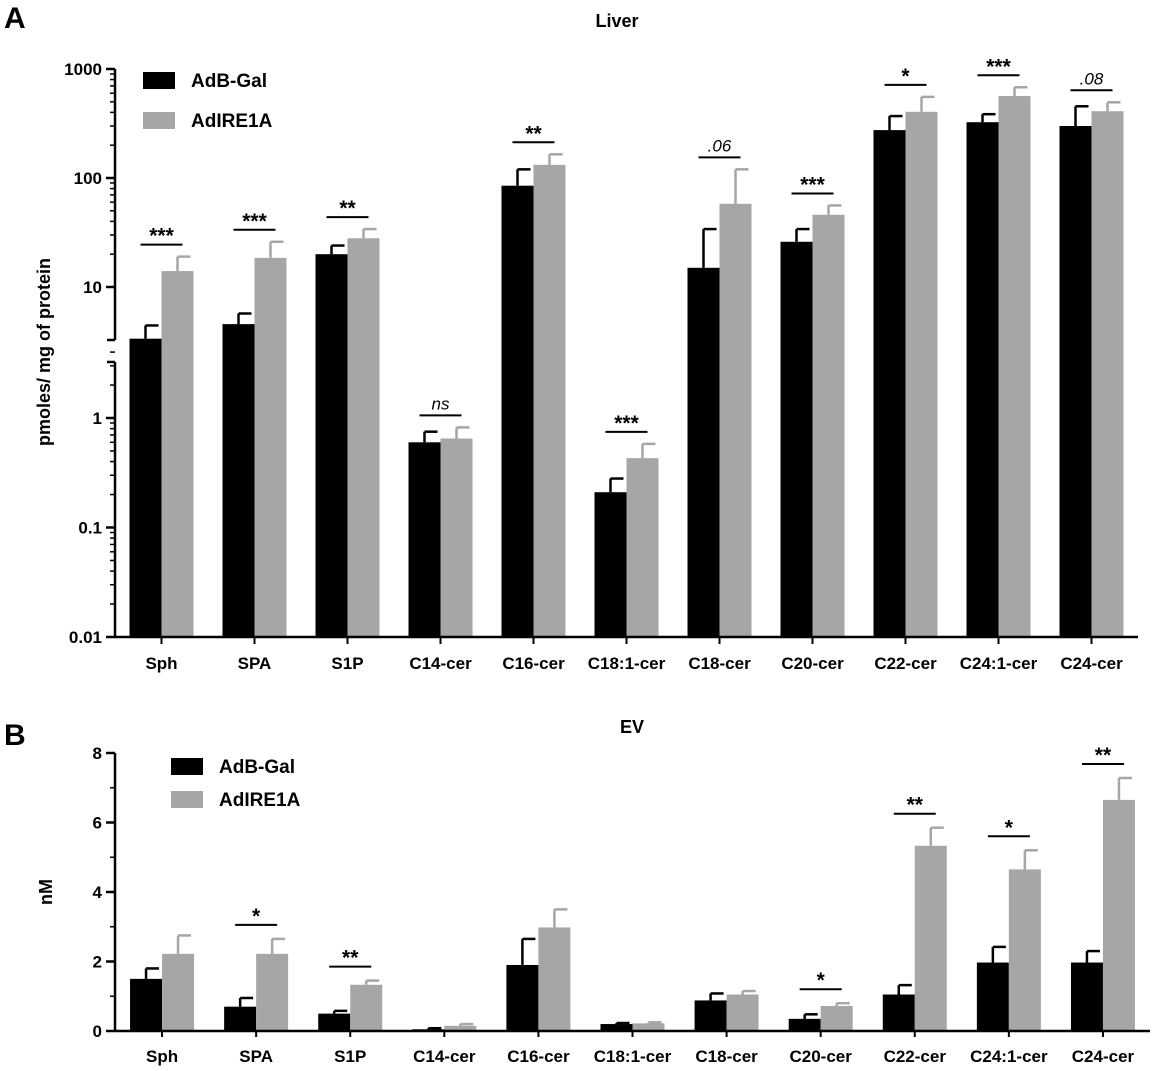 The height and width of the screenshot is (1071, 1154). I want to click on x-tick-label: C14-cer, so click(444, 1056).